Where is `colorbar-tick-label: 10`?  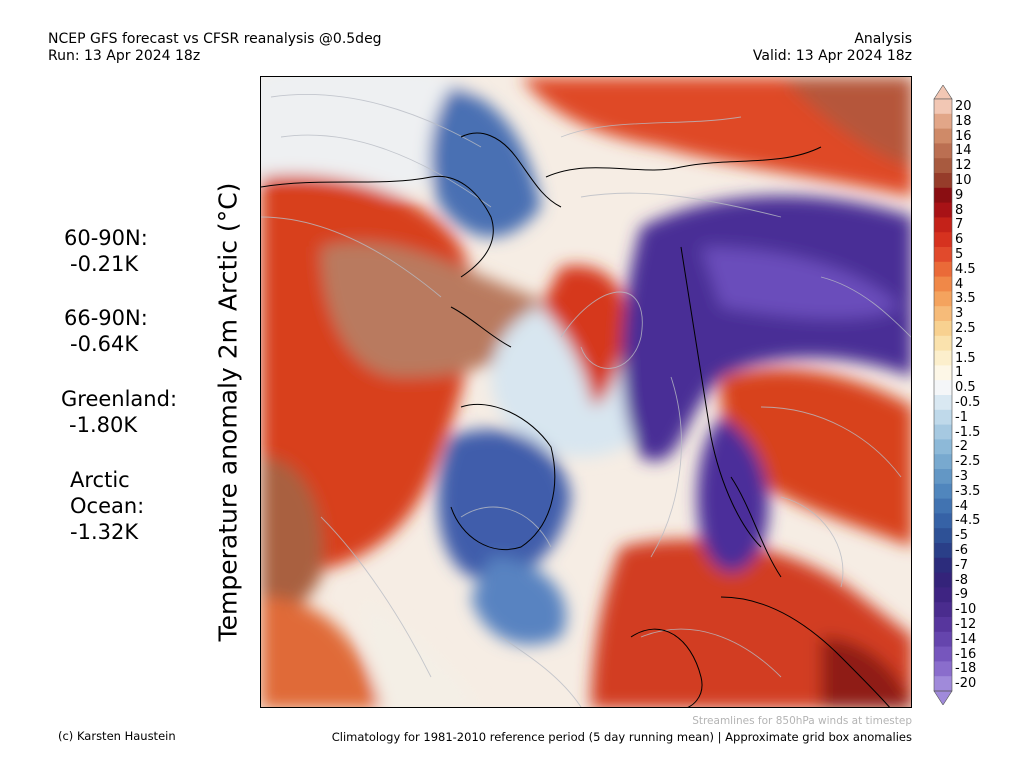 colorbar-tick-label: 10 is located at coordinates (963, 180).